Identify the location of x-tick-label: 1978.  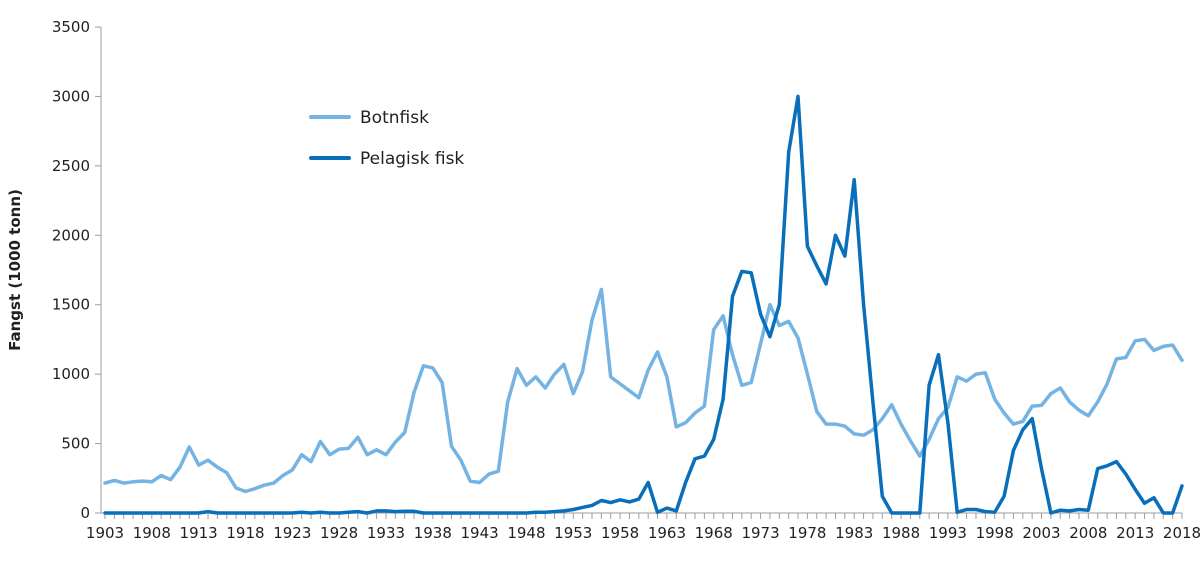
(807, 533).